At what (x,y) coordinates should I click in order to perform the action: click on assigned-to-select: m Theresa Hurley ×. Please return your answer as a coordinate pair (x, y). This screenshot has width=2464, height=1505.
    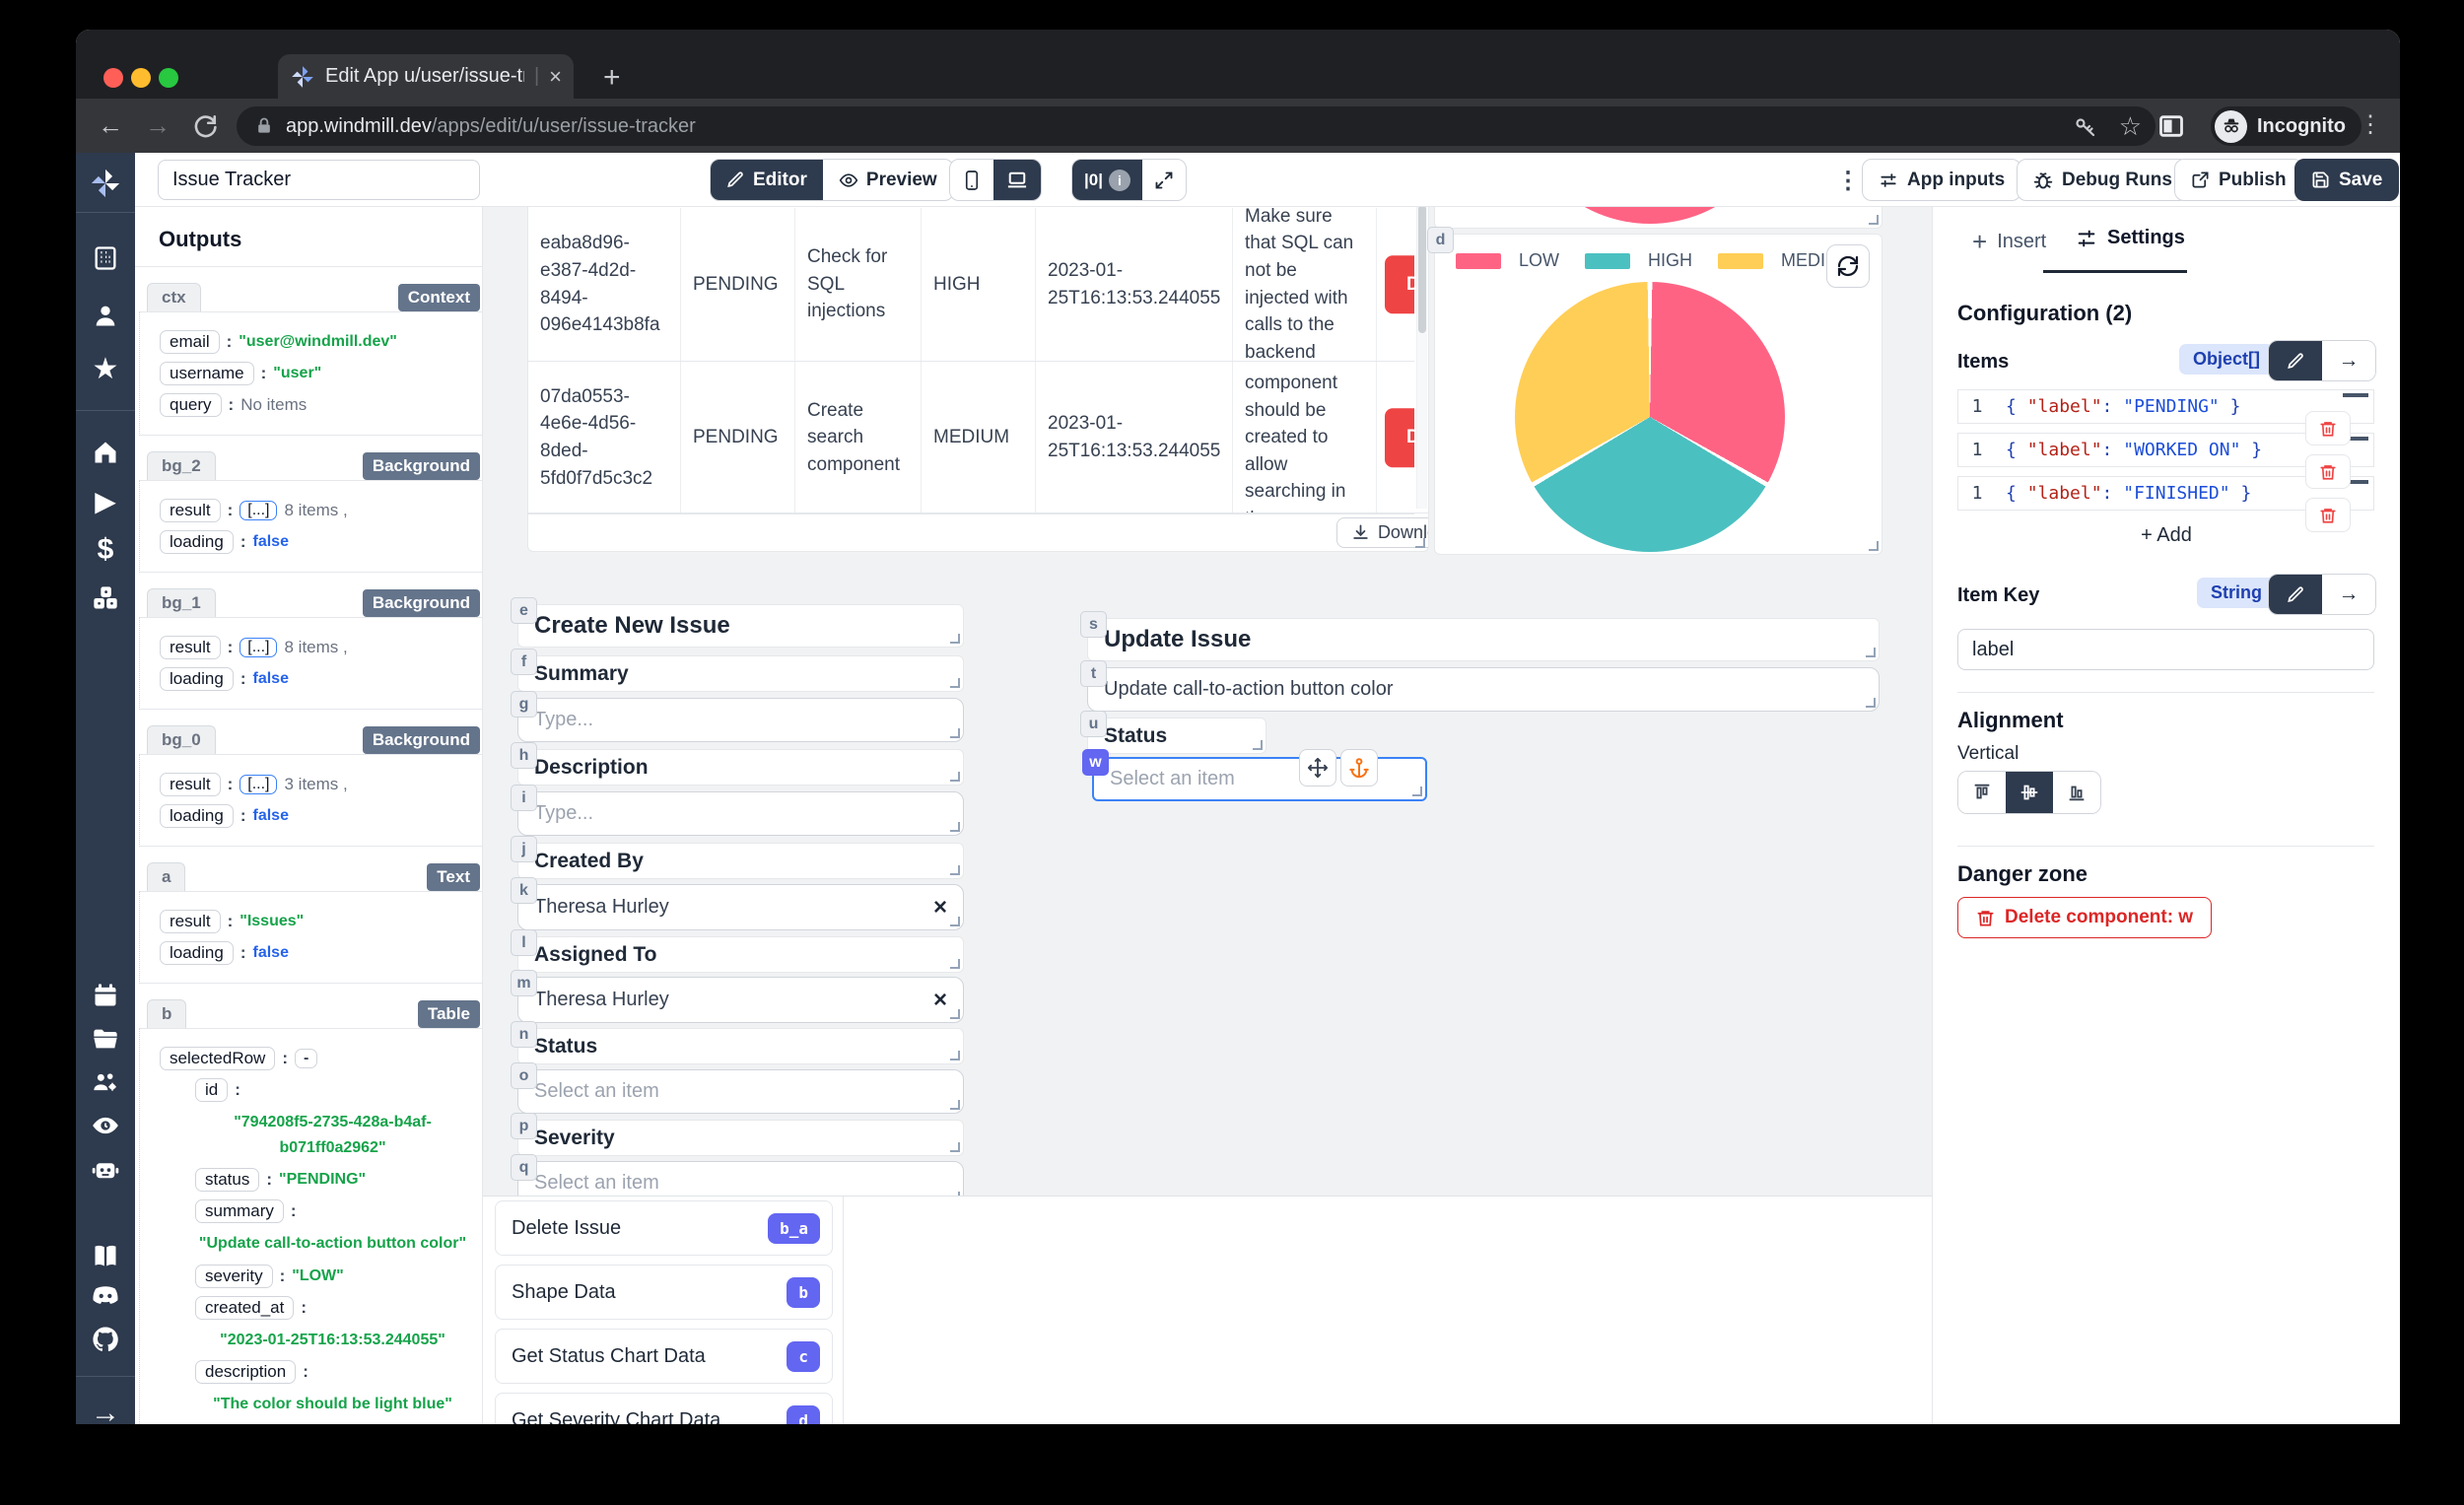
    Looking at the image, I should click on (737, 996).